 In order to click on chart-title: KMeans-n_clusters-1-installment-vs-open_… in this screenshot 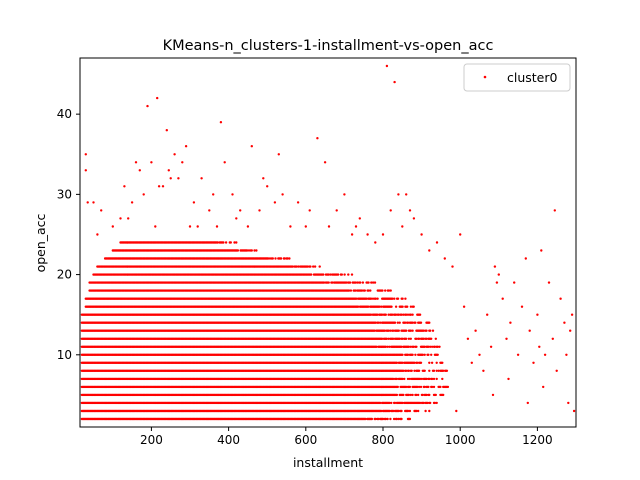, I will do `click(328, 46)`.